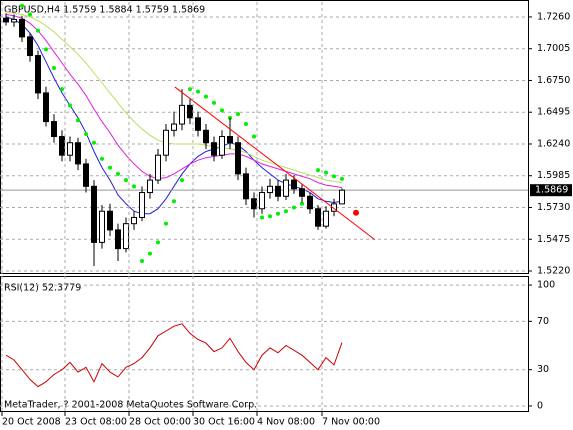 This screenshot has width=573, height=430. Describe the element at coordinates (104, 10) in the screenshot. I see `chart-title: GBPUSD,H4 1.5759 1.5884 1.5759 1.5869` at that location.